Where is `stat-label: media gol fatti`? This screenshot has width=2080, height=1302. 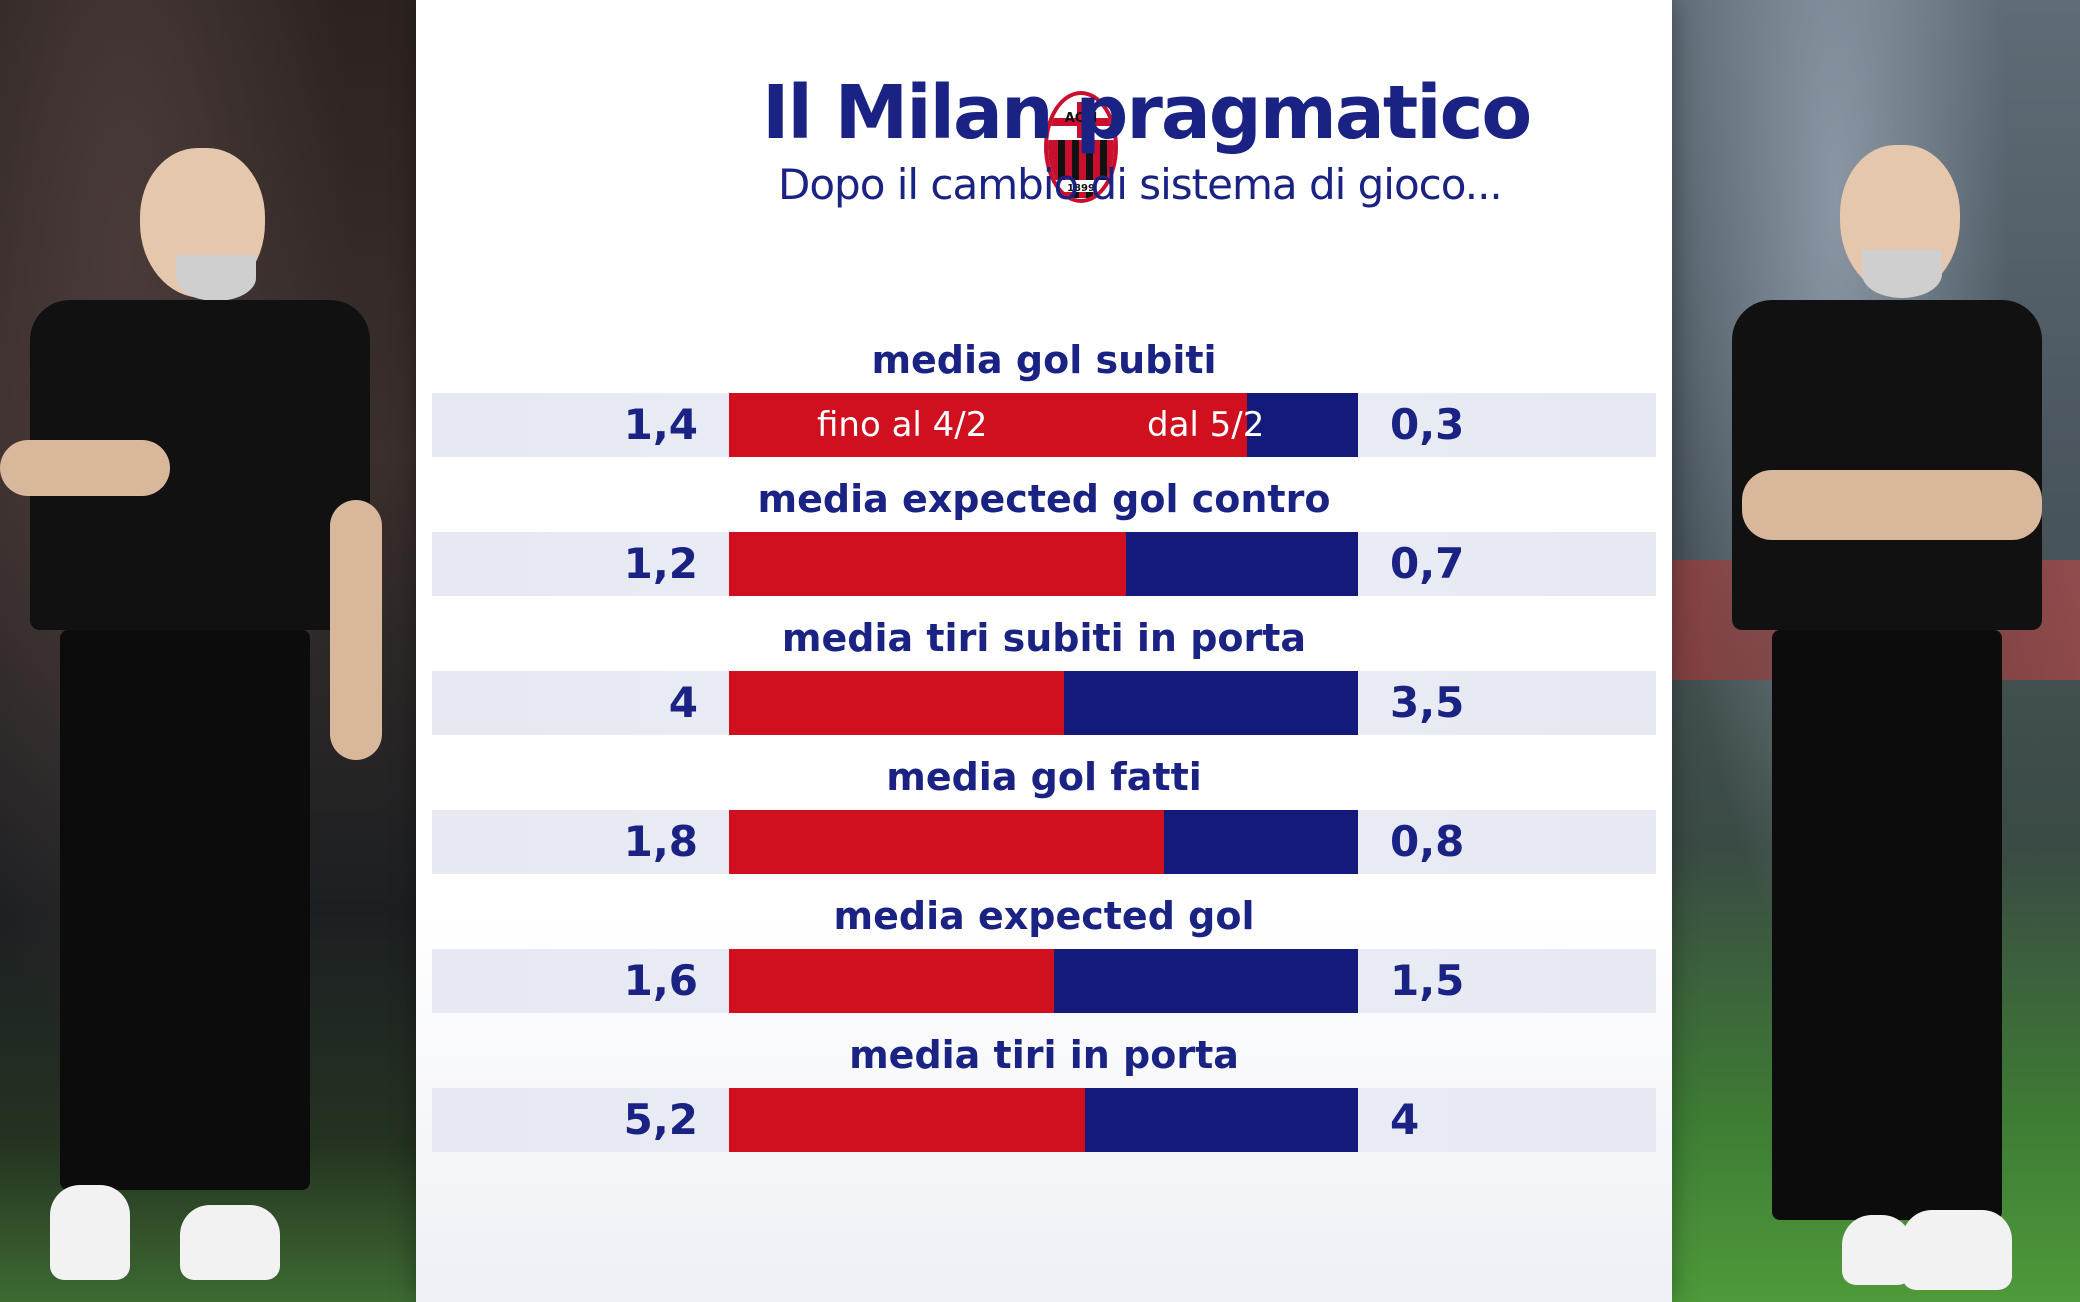 stat-label: media gol fatti is located at coordinates (1044, 777).